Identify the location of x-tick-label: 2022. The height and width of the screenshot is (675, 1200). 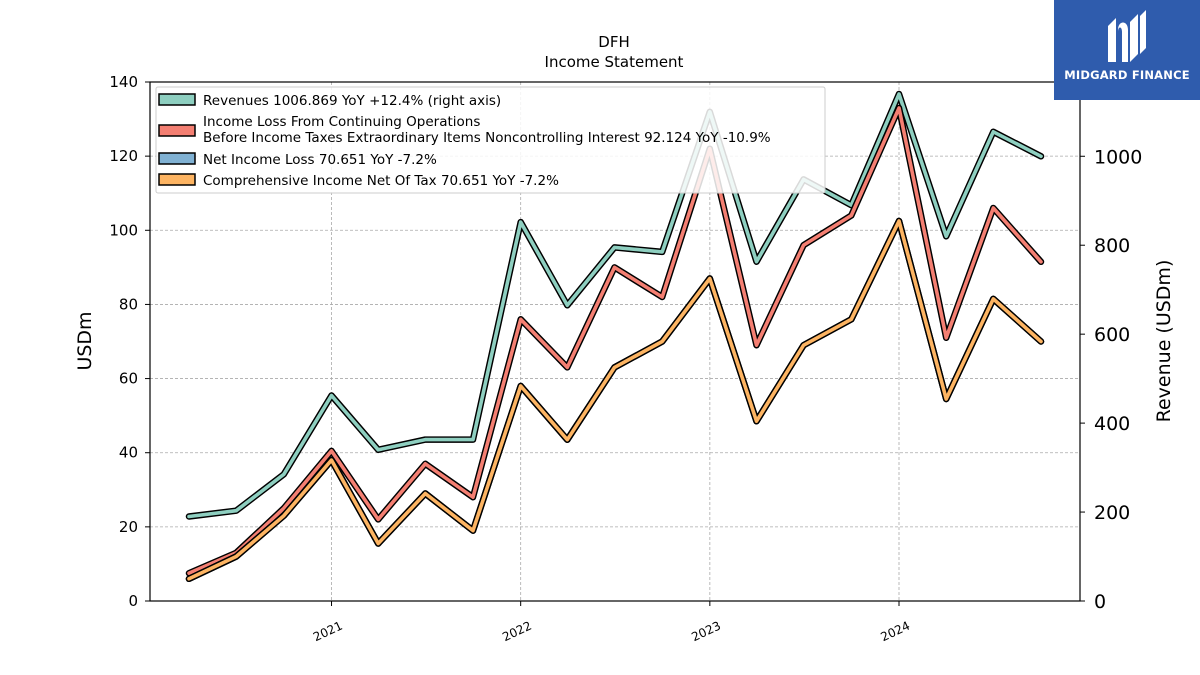
(517, 632).